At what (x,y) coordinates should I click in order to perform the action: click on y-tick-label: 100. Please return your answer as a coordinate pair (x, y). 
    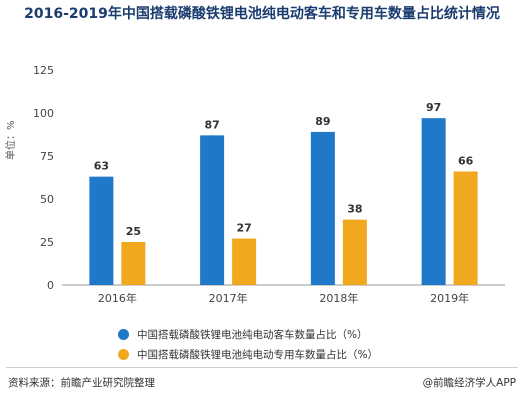
    Looking at the image, I should click on (43, 113).